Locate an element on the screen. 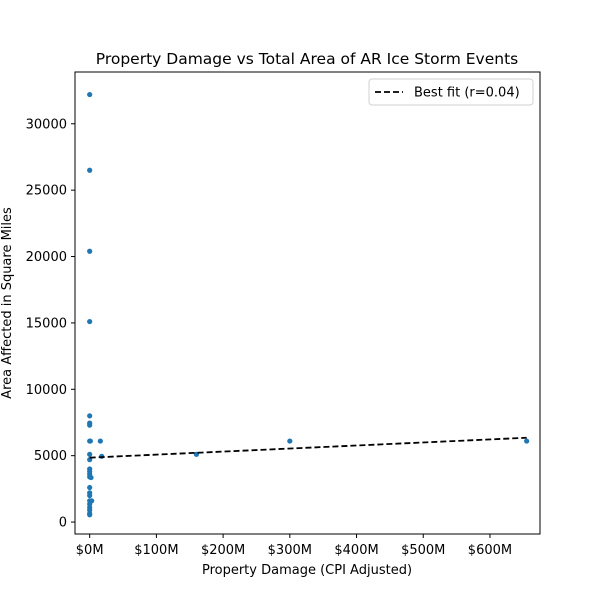 The height and width of the screenshot is (600, 600). y-tick-label: 15000 is located at coordinates (46, 323).